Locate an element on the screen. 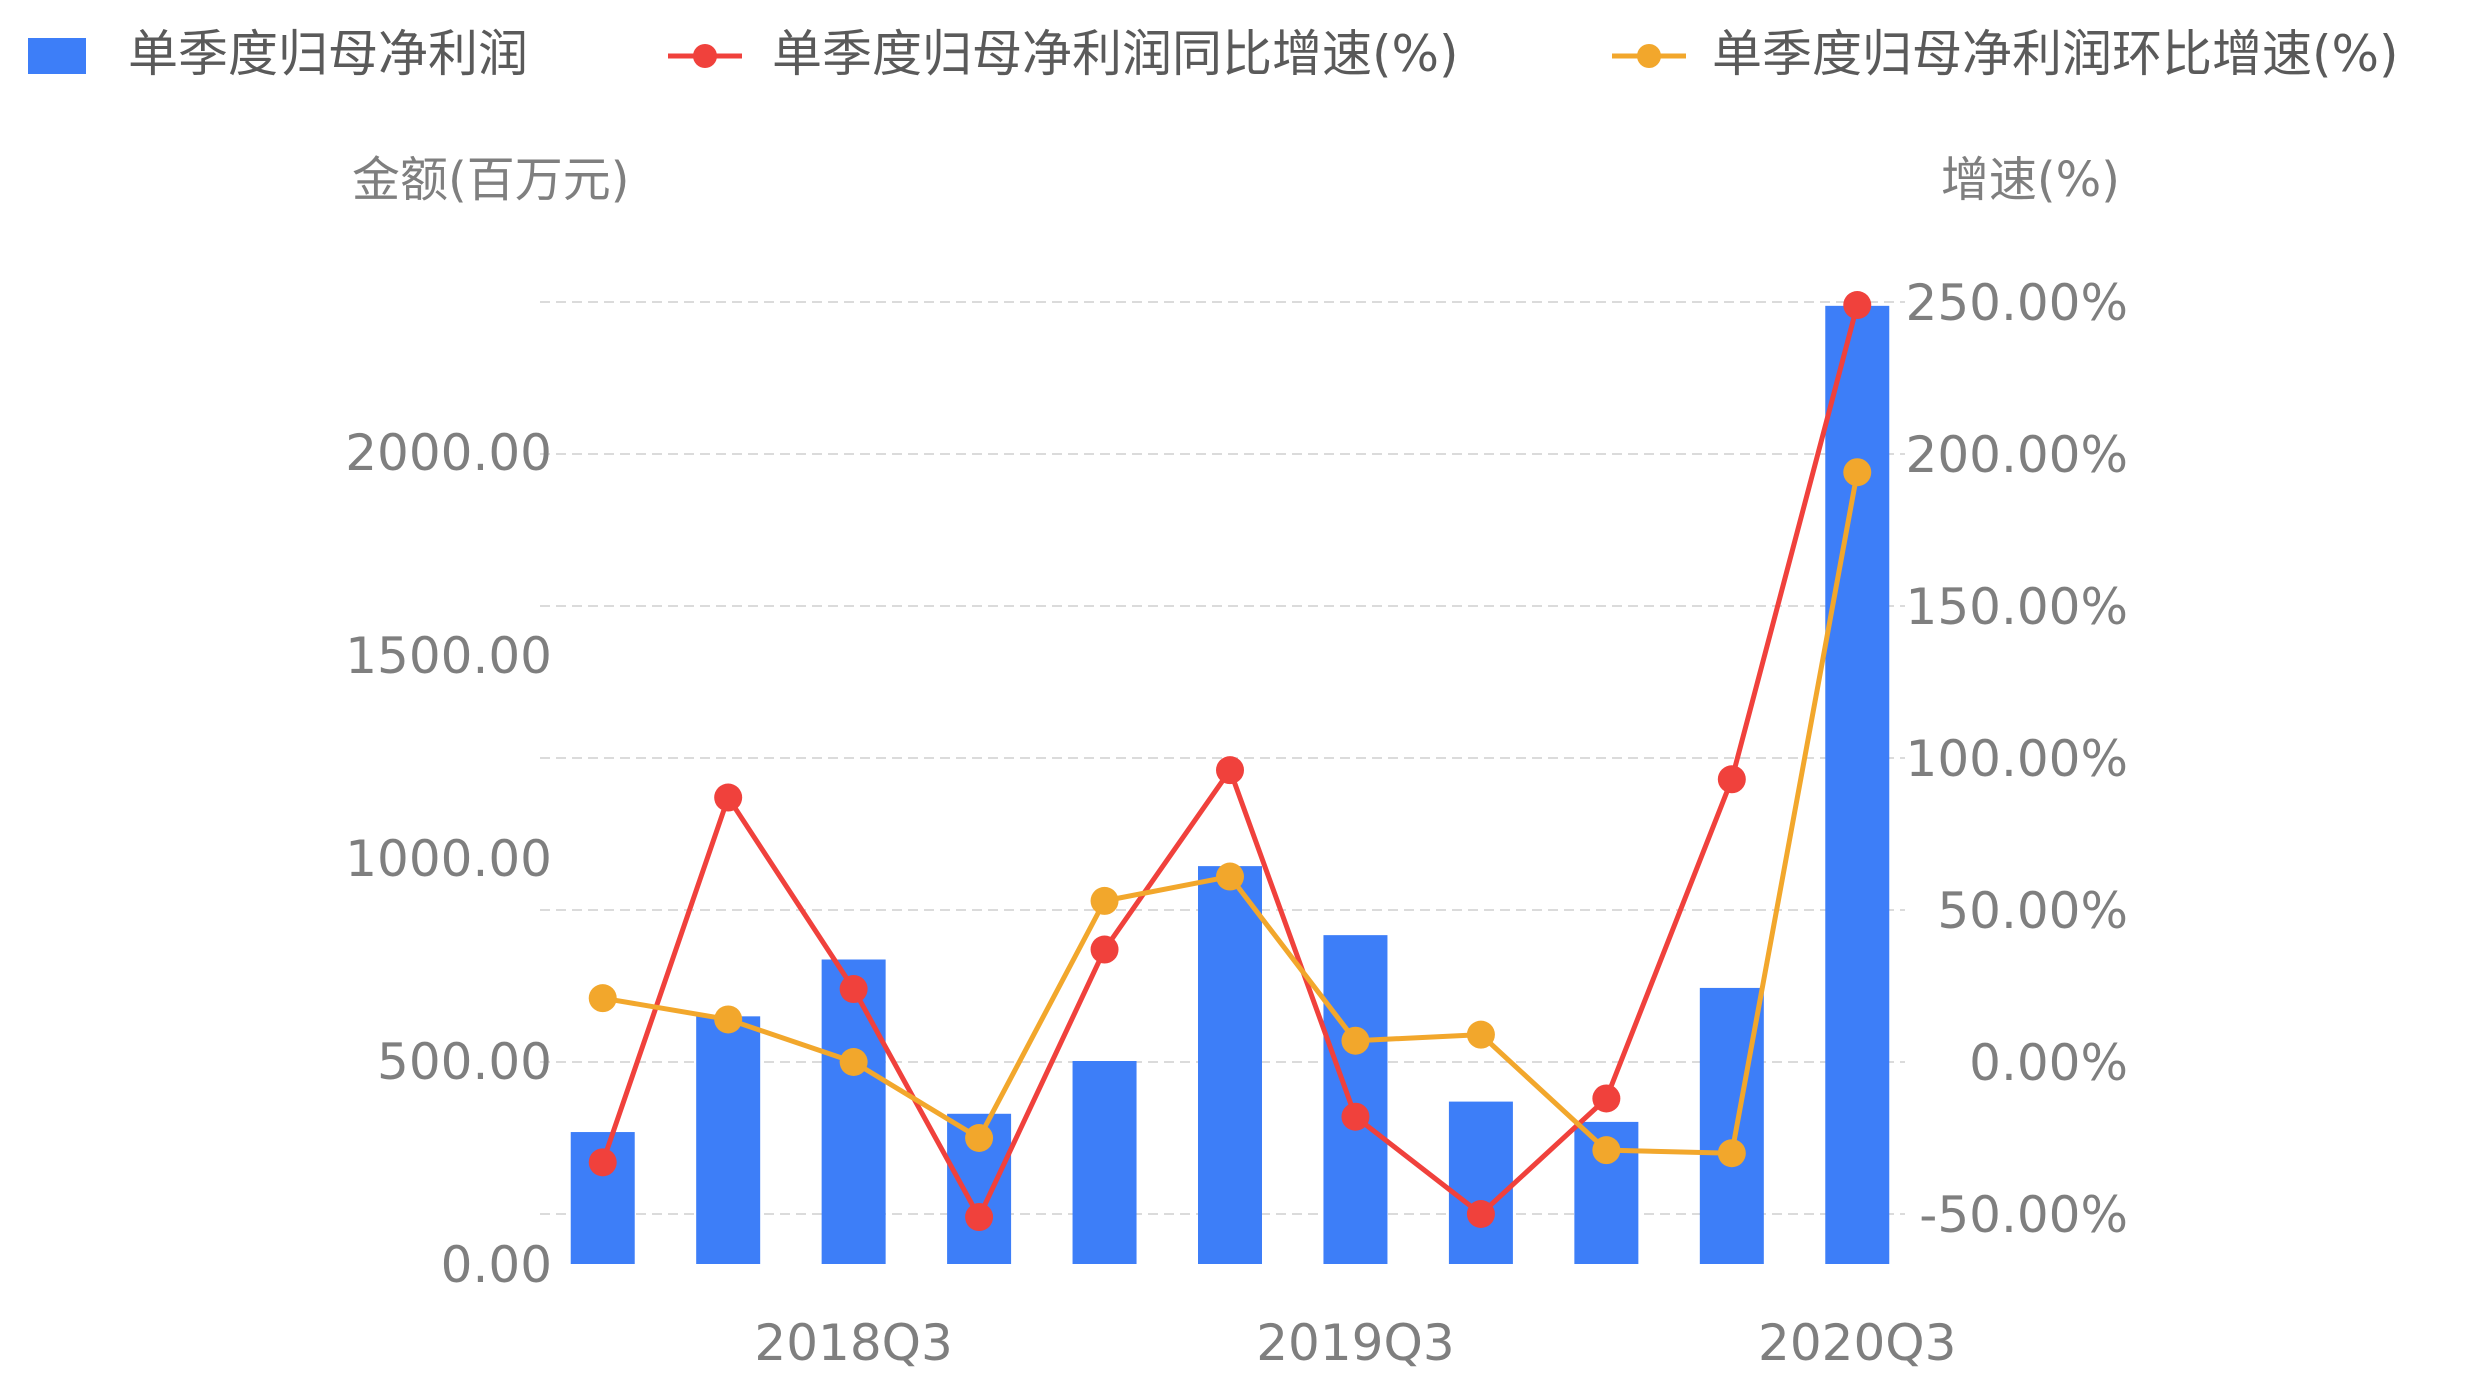 Image resolution: width=2473 pixels, height=1380 pixels. right-axis-title: 增速(%) is located at coordinates (2030, 180).